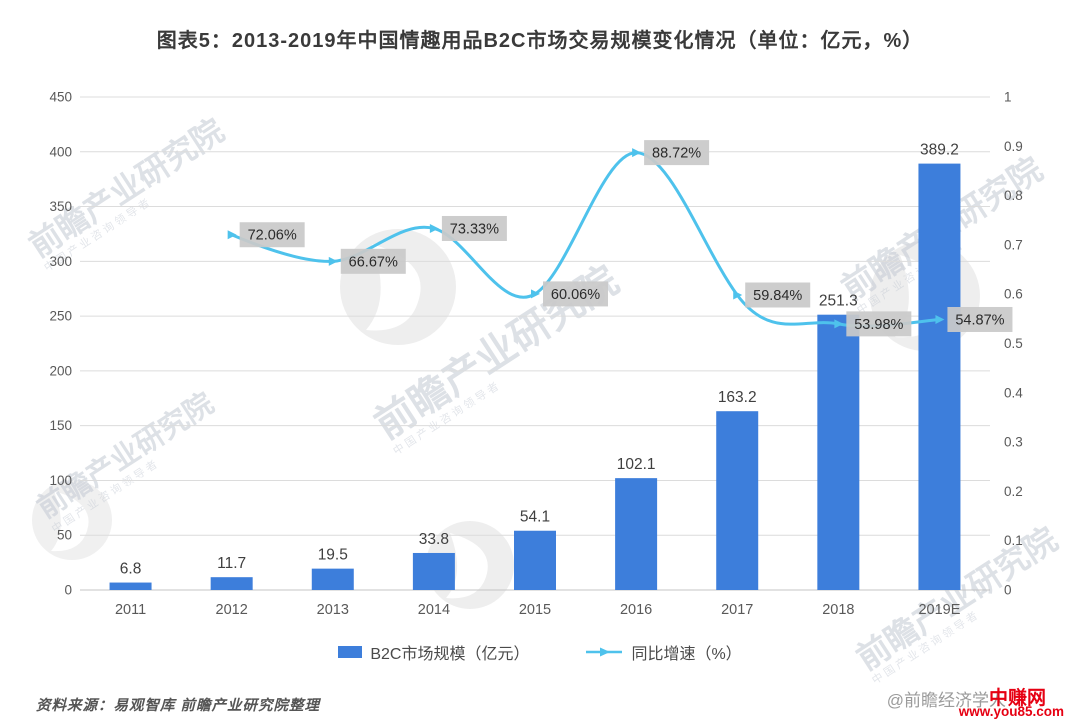  What do you see at coordinates (1017, 698) in the screenshot?
I see `overlay-brand: 中赚网` at bounding box center [1017, 698].